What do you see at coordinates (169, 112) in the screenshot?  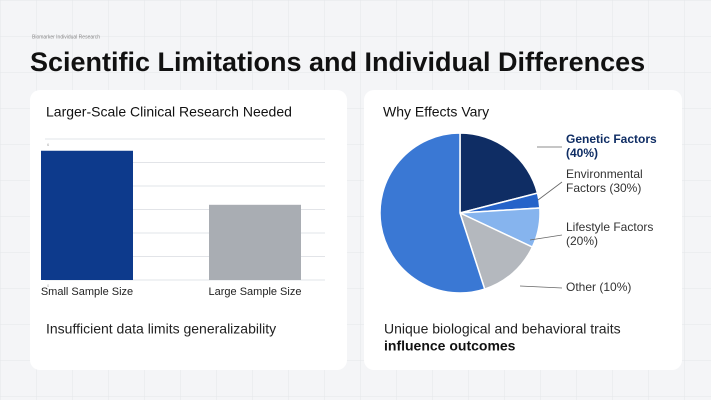 I see `card-title: Larger-Scale Clinical Research Needed` at bounding box center [169, 112].